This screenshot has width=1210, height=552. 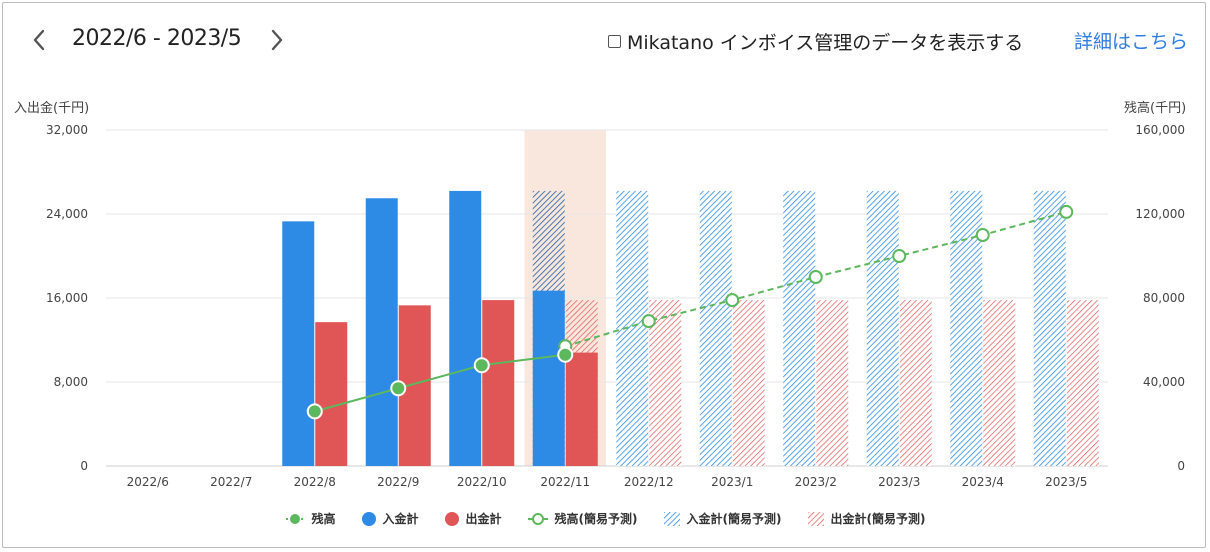 I want to click on invoice-data-checkbox, so click(x=614, y=41).